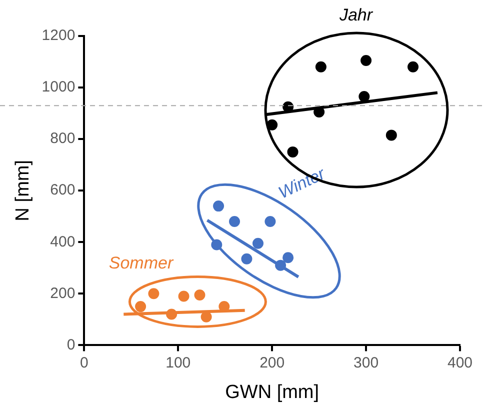 This screenshot has width=484, height=410. Describe the element at coordinates (460, 363) in the screenshot. I see `x-tick-label: 400` at that location.